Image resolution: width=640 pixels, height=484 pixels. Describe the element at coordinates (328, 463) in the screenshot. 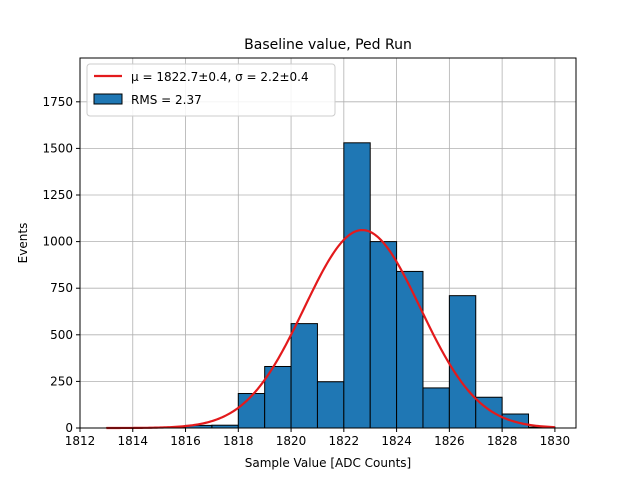

I see `x-axis-label: Sample Value [ADC Counts]` at that location.